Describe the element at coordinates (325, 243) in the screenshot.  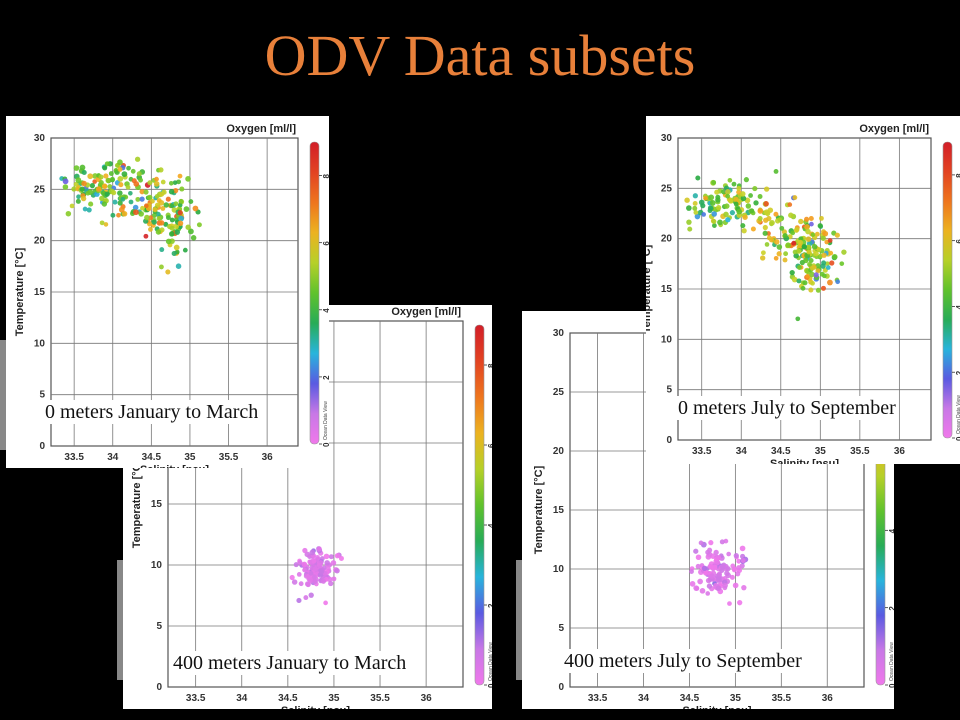
I see `colorbar-tick-label: 6` at that location.